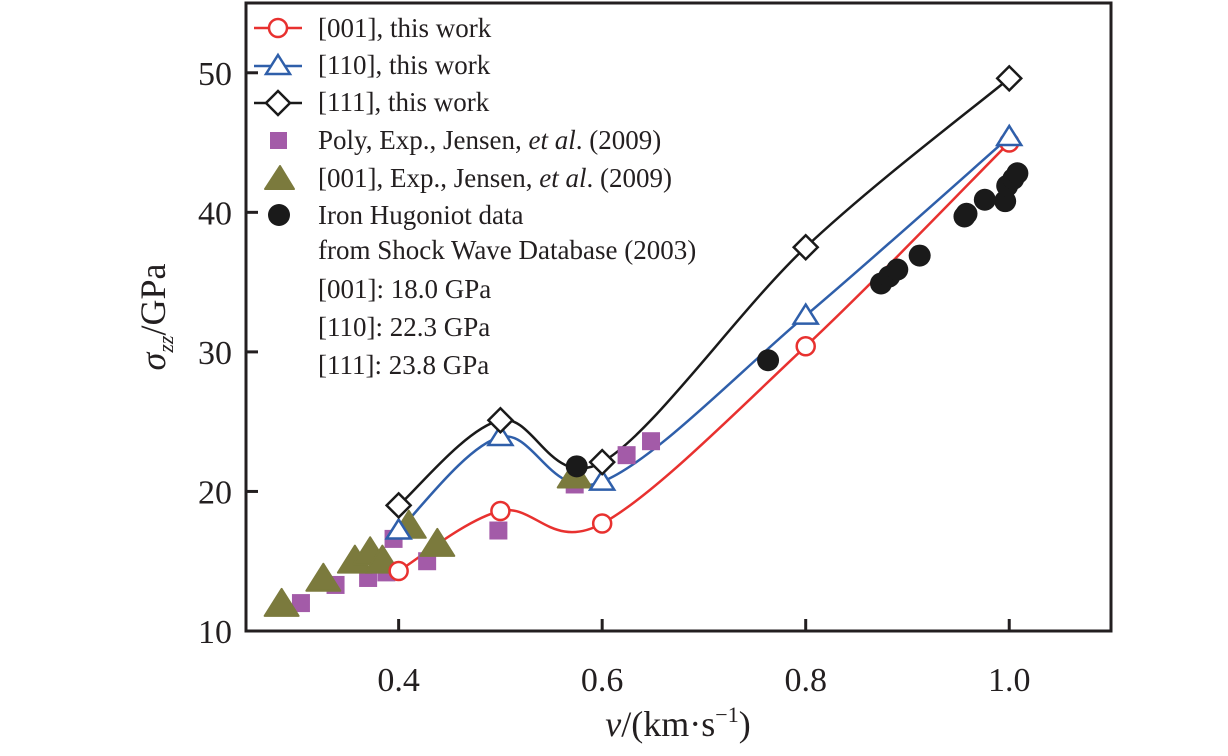  I want to click on x-axis-title: v/(km·s−1), so click(677, 723).